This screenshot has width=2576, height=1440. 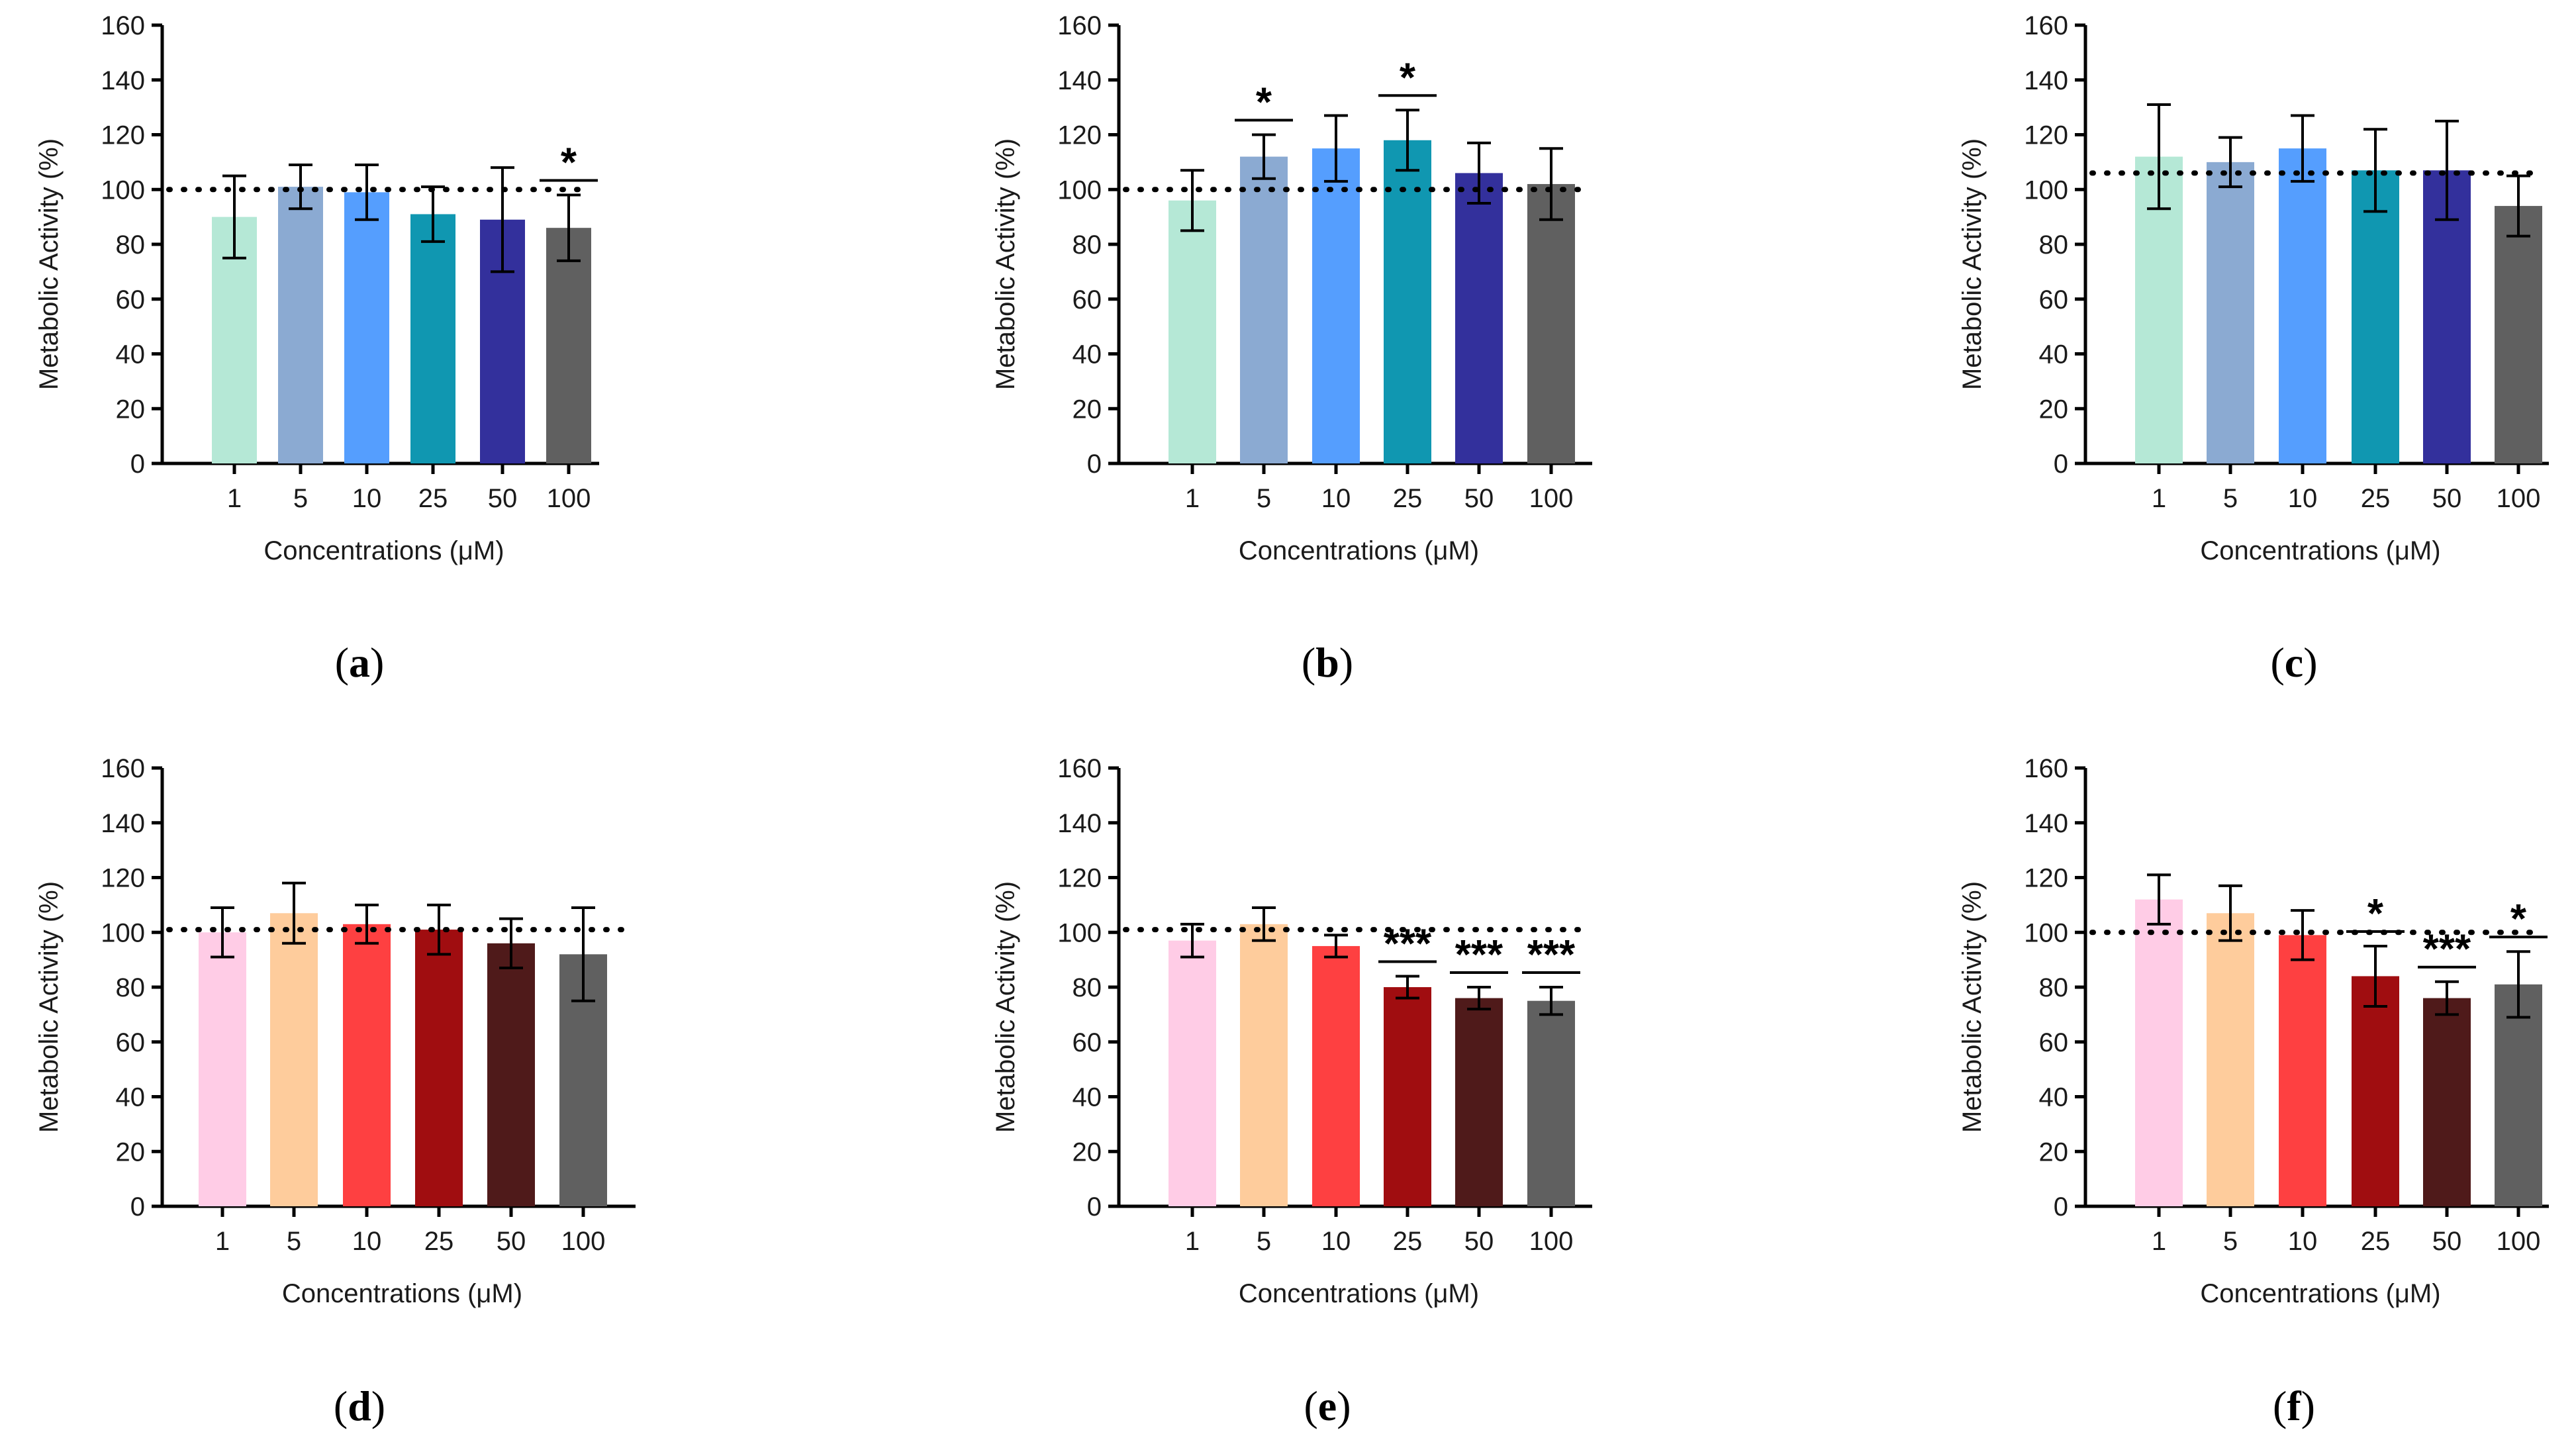 I want to click on panel-label: (d), so click(x=359, y=1405).